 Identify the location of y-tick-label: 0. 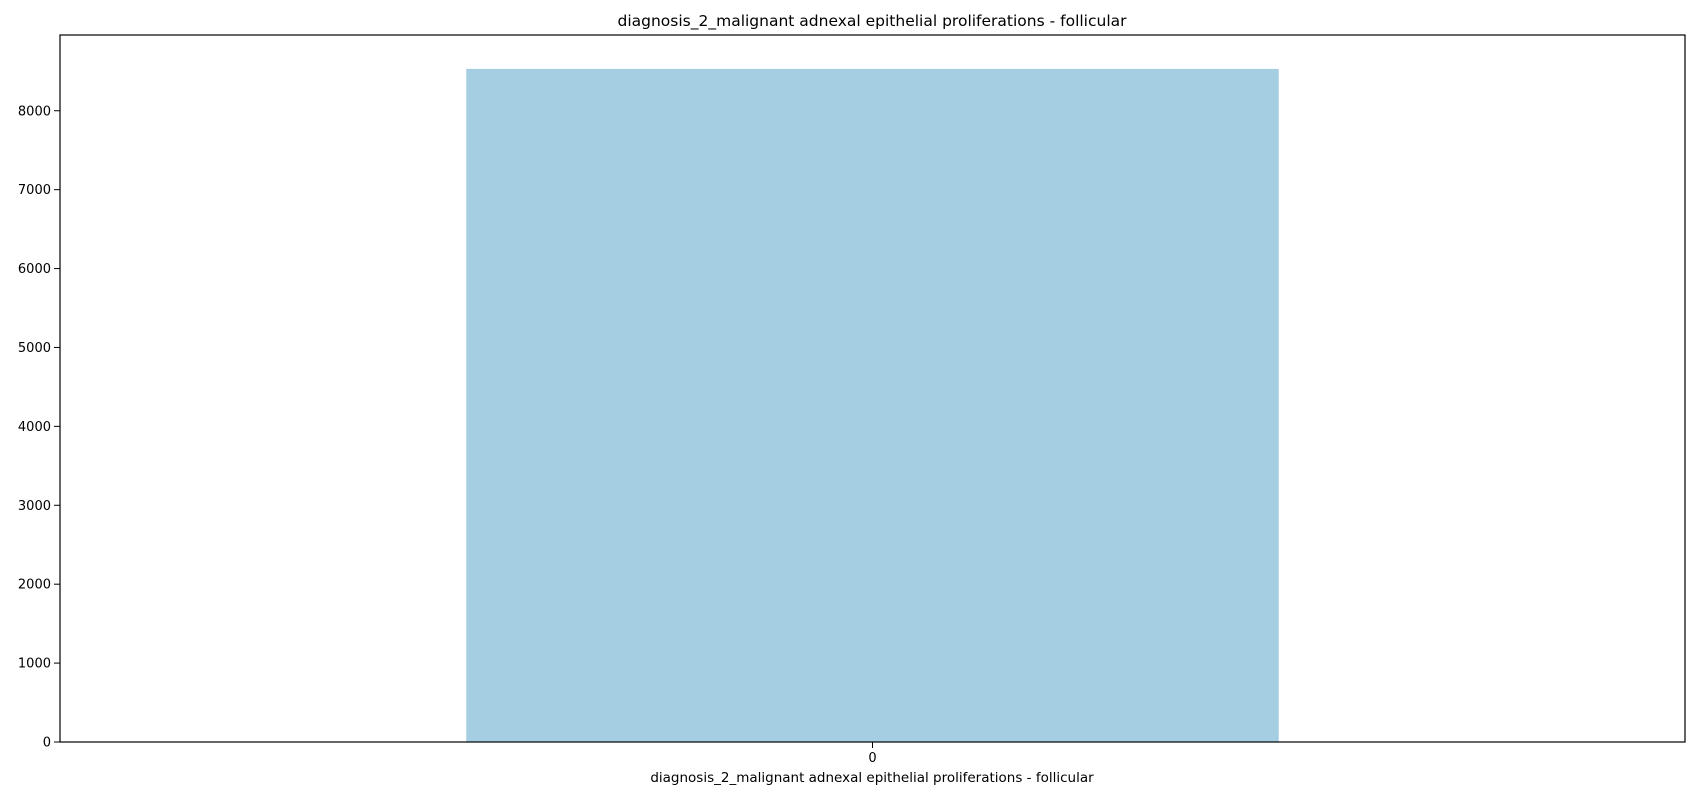
(47, 743).